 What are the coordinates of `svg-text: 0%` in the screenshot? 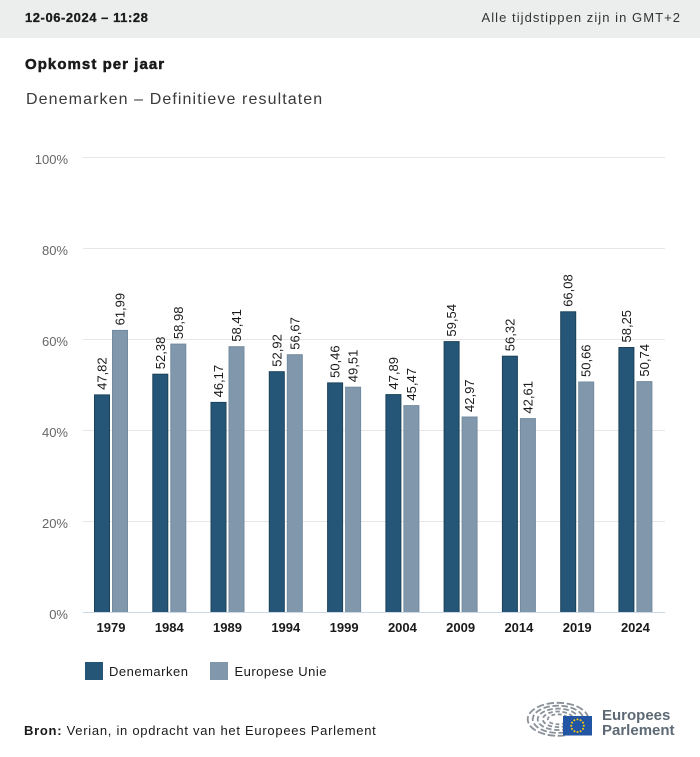 It's located at (58, 614).